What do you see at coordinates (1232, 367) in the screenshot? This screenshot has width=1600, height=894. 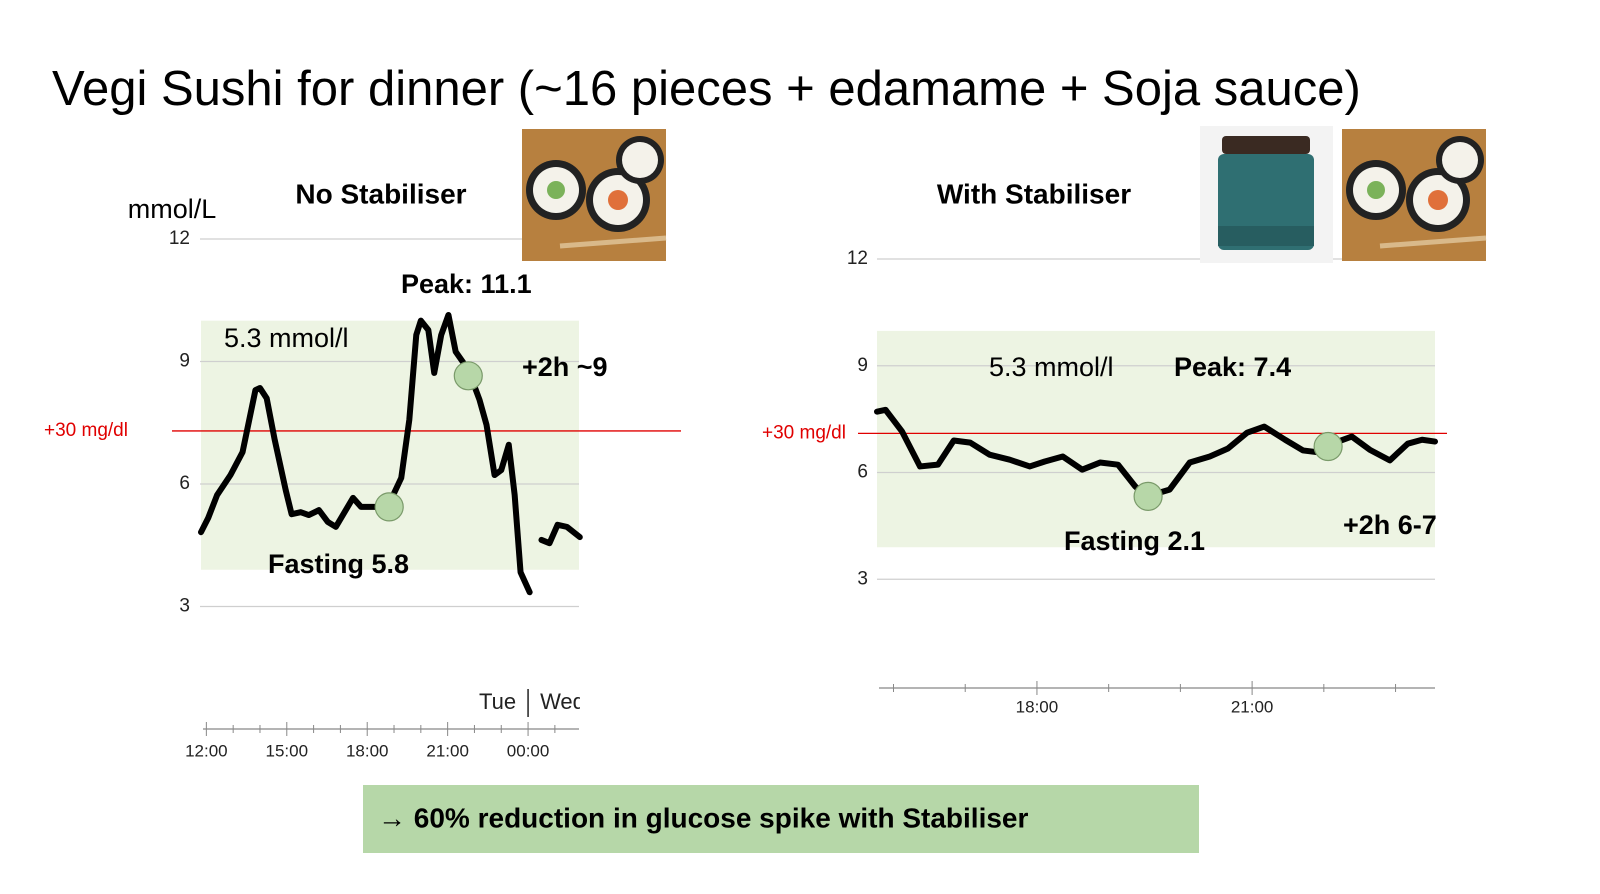 I see `annotation: Peak: 7.4` at bounding box center [1232, 367].